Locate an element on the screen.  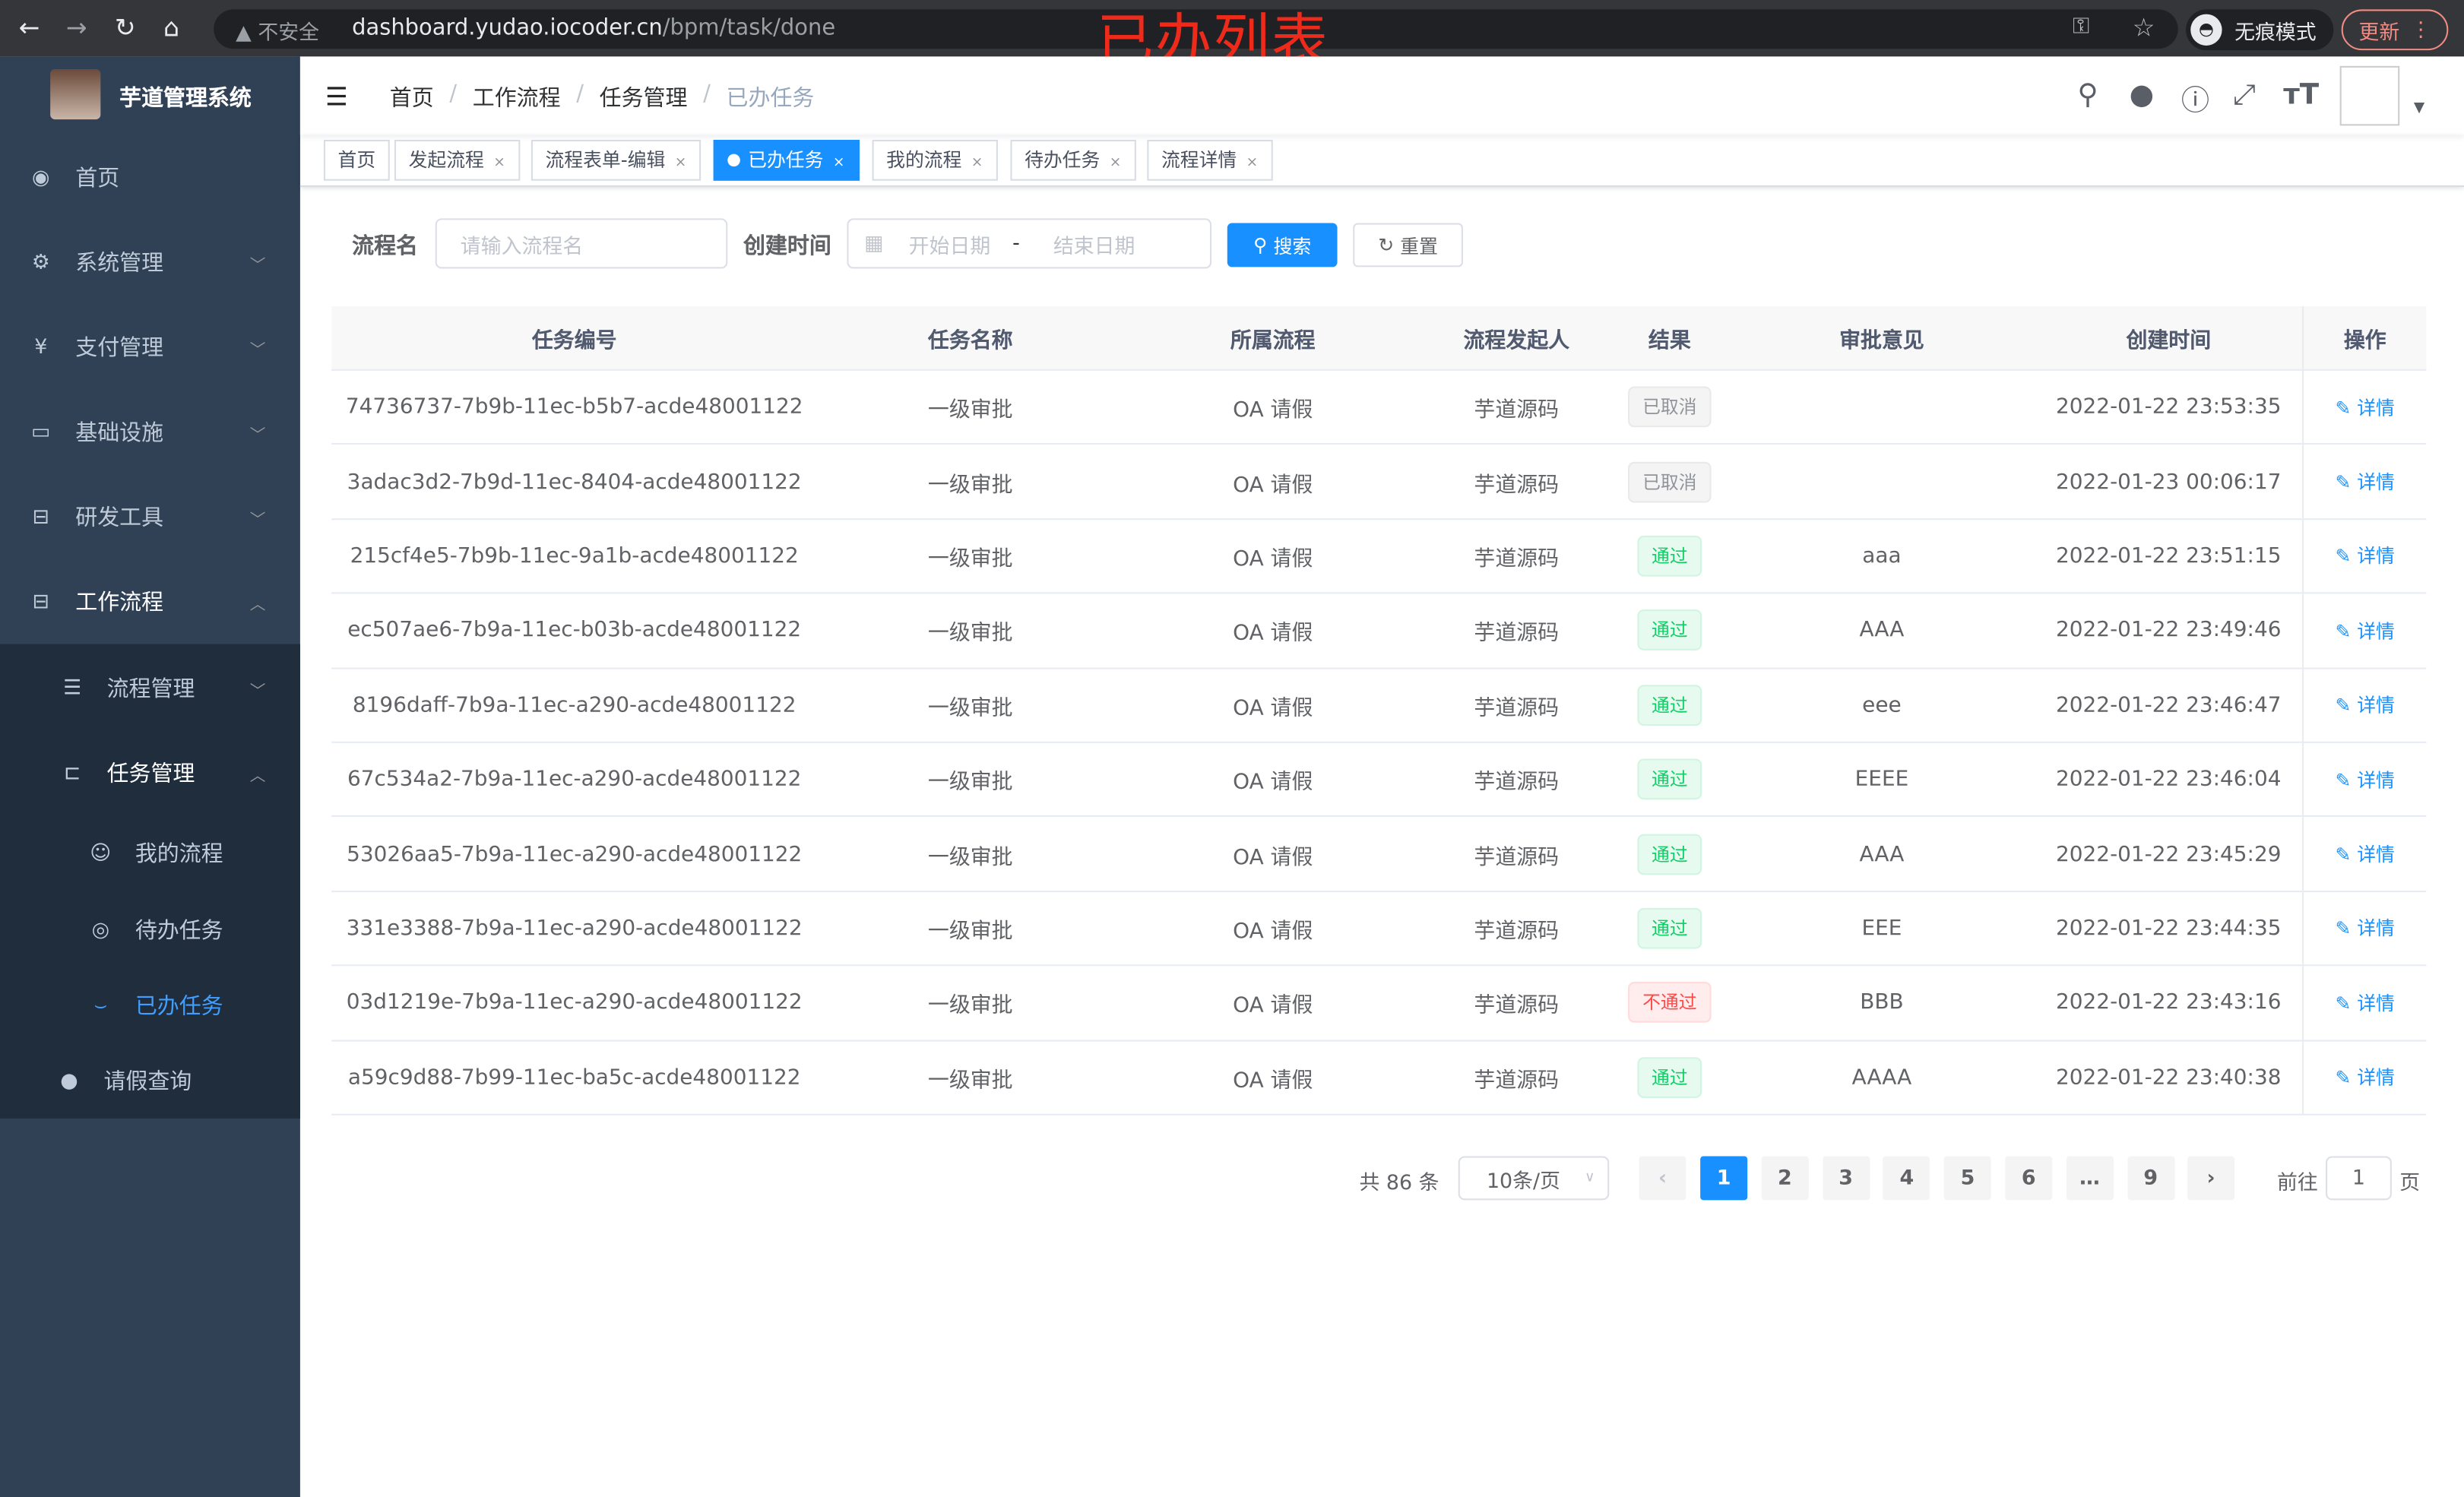
sidebar-item-done: ⌣ 已办任务 is located at coordinates (150, 1005).